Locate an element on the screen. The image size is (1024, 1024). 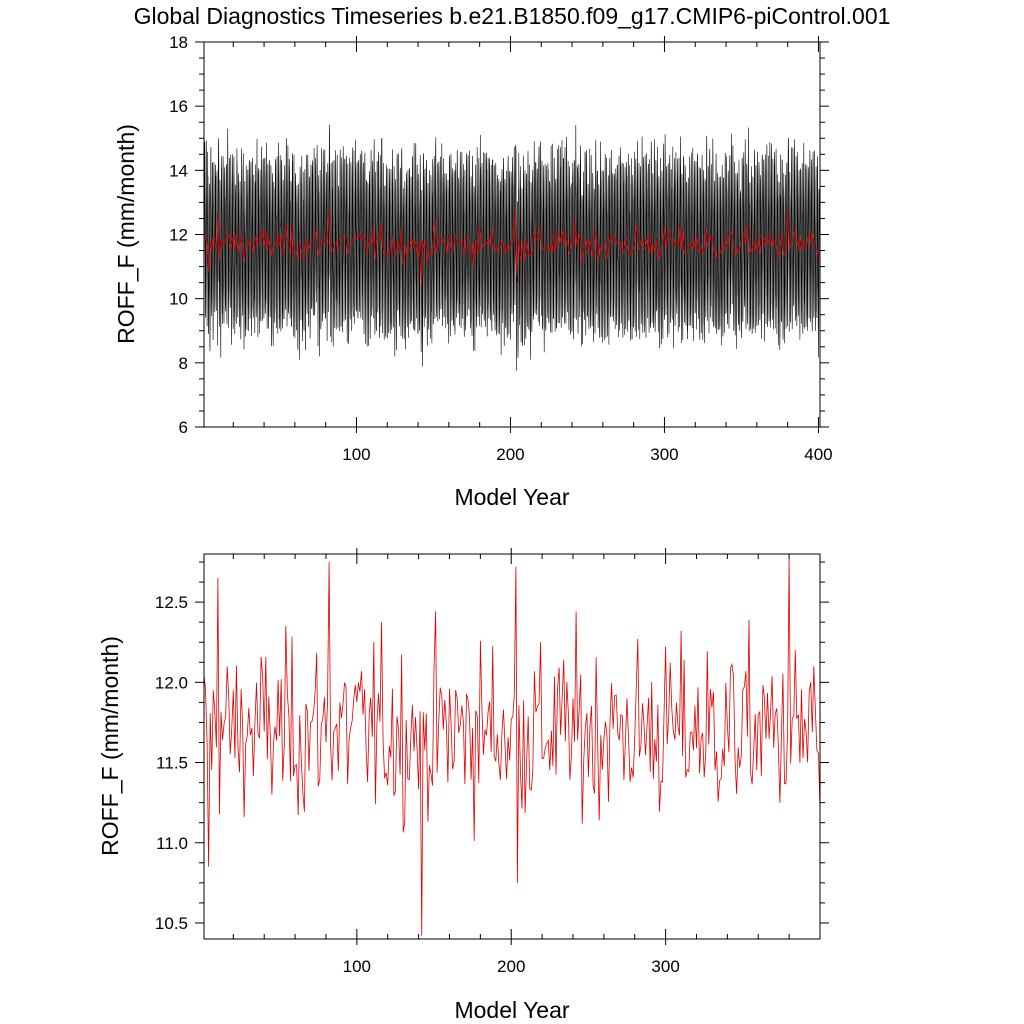
y-tick-label: 8 is located at coordinates (183, 363).